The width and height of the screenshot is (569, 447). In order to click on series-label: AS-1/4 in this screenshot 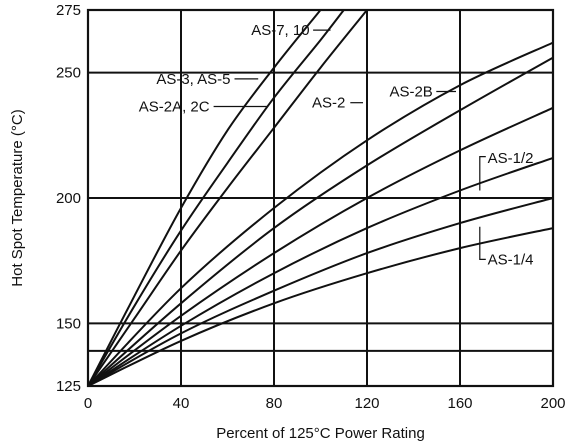, I will do `click(511, 259)`.